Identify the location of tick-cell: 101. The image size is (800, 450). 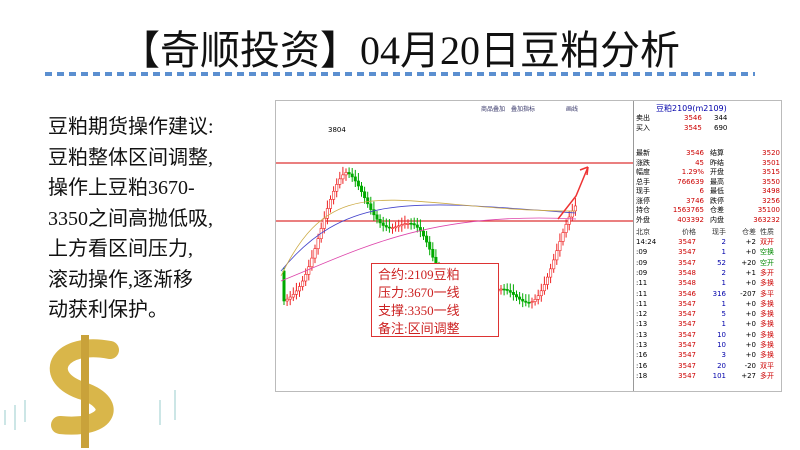
(719, 375).